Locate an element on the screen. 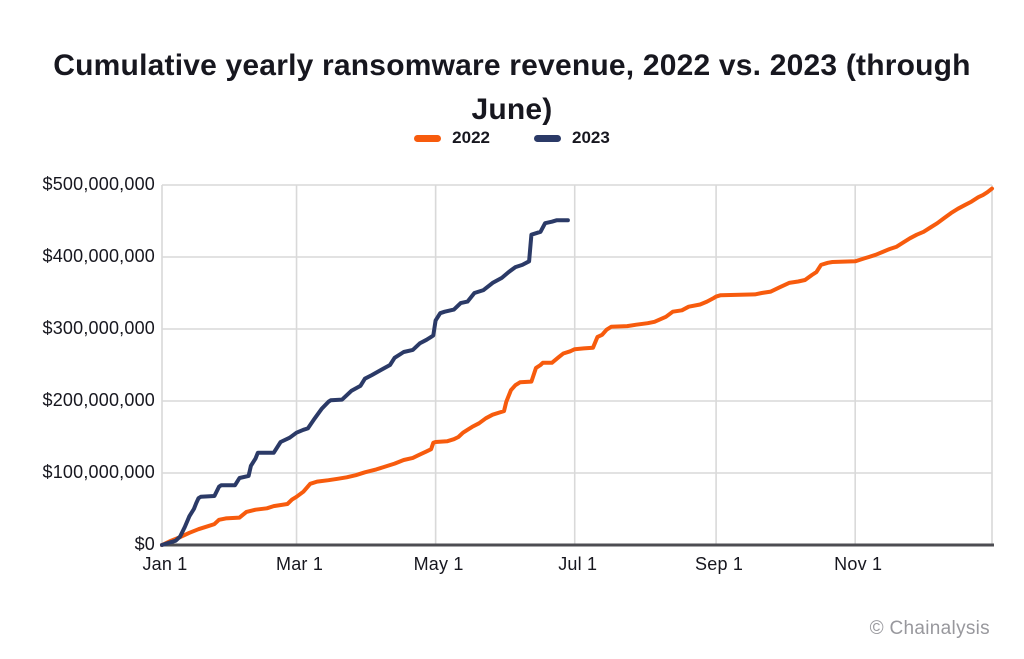 The height and width of the screenshot is (659, 1024). x-axis-label: Jan 1 is located at coordinates (165, 564).